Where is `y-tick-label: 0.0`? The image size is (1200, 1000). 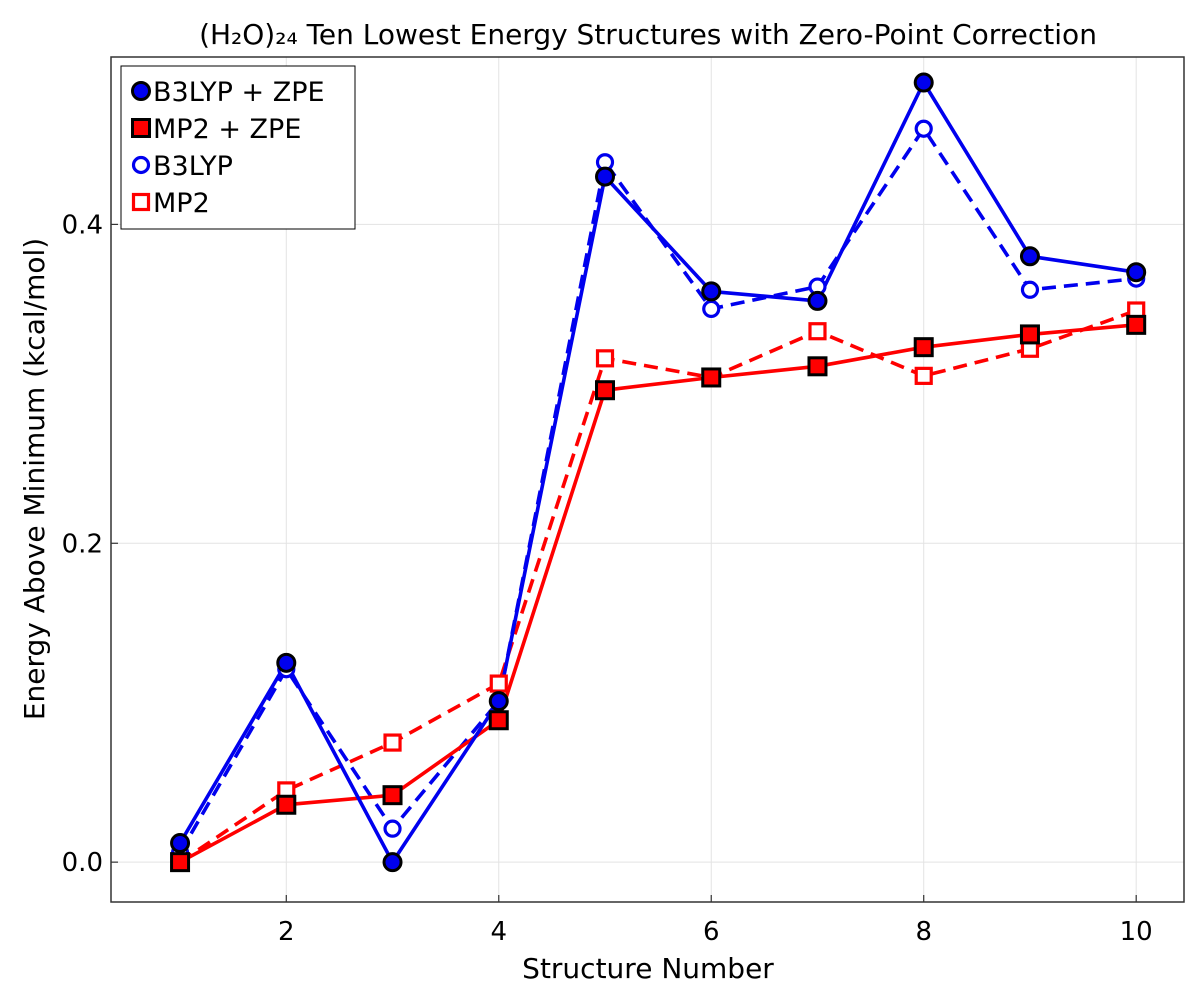
y-tick-label: 0.0 is located at coordinates (82, 863).